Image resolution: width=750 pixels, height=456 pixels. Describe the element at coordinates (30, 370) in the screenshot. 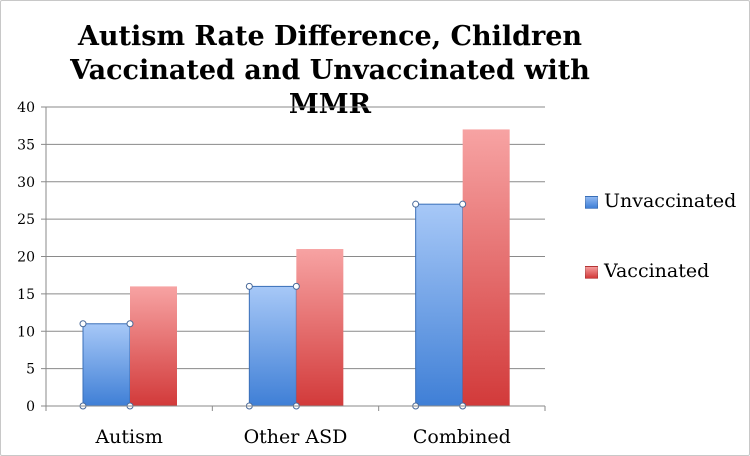

I see `y-tick-label: 5` at that location.